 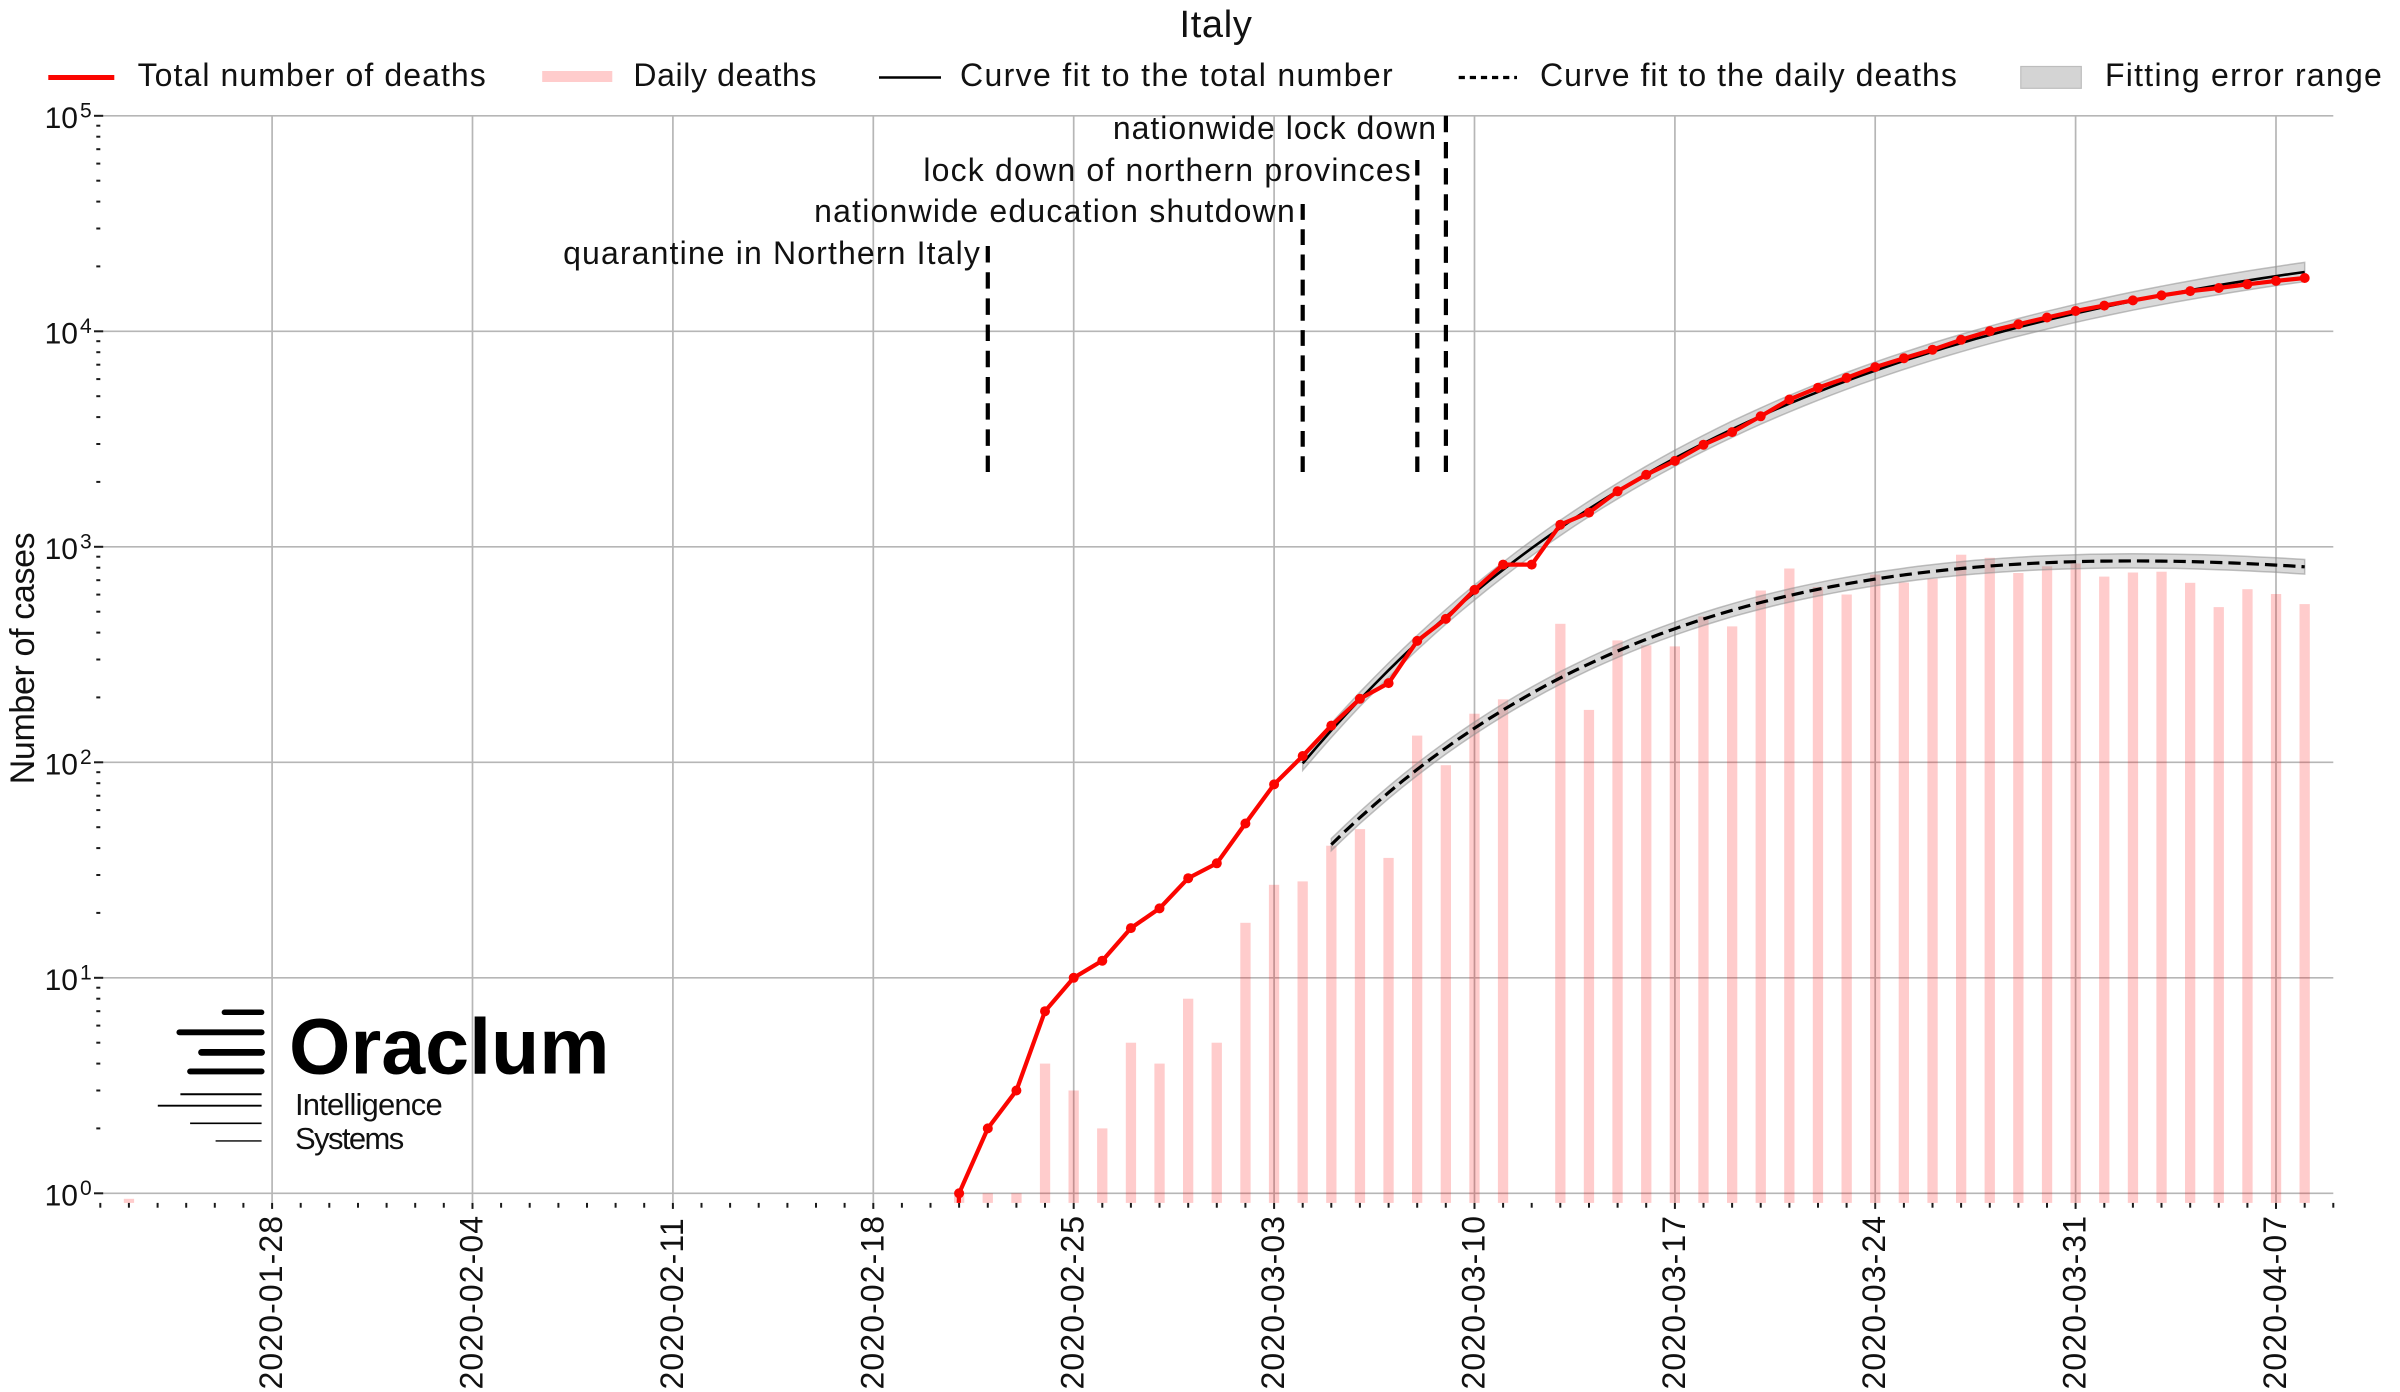 What do you see at coordinates (1674, 1302) in the screenshot?
I see `svg-text: 2020-03-17` at bounding box center [1674, 1302].